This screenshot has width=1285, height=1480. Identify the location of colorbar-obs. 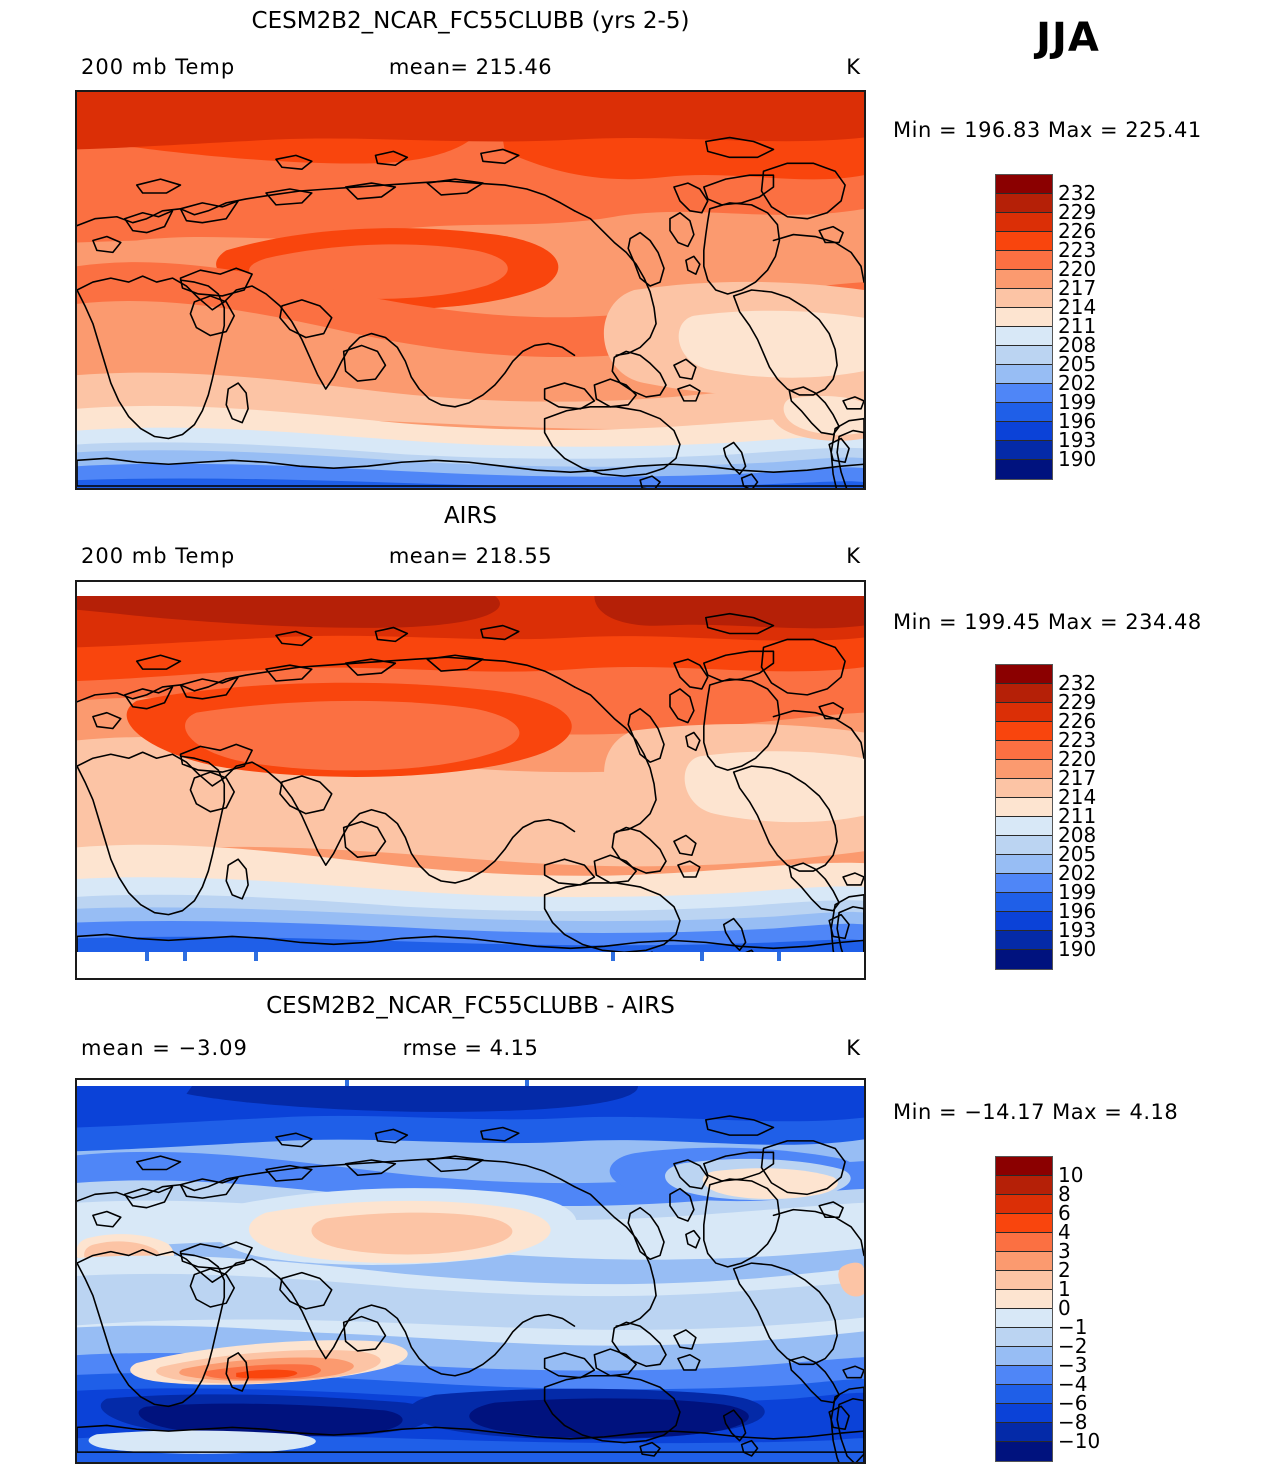
(1024, 817).